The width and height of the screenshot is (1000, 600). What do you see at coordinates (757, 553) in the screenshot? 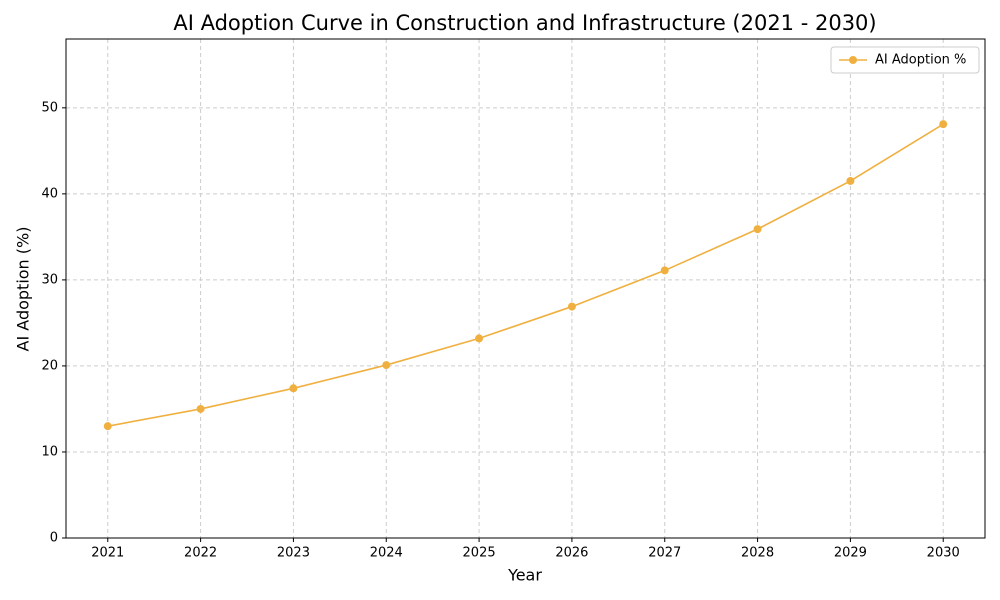
I see `x-tick-label: 2028` at bounding box center [757, 553].